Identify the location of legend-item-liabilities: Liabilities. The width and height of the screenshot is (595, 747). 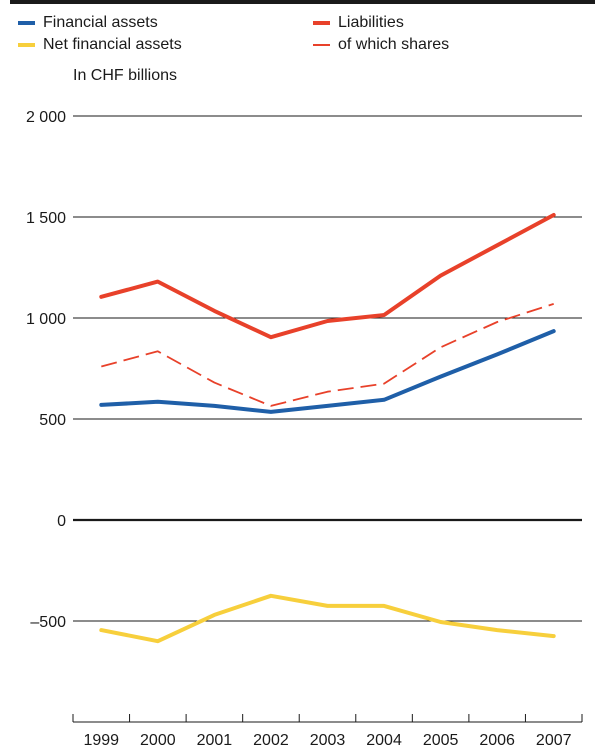
(358, 23).